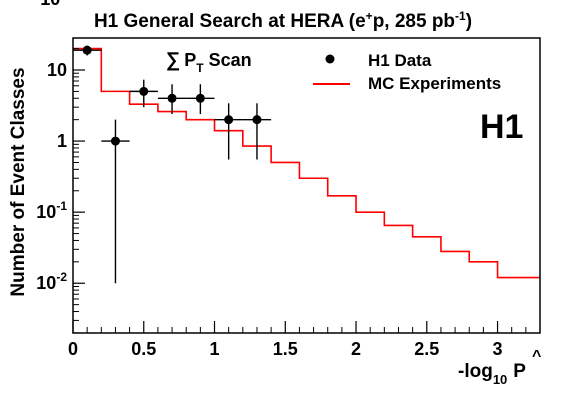 This screenshot has width=567, height=401. I want to click on h1-brand-label: H1, so click(501, 127).